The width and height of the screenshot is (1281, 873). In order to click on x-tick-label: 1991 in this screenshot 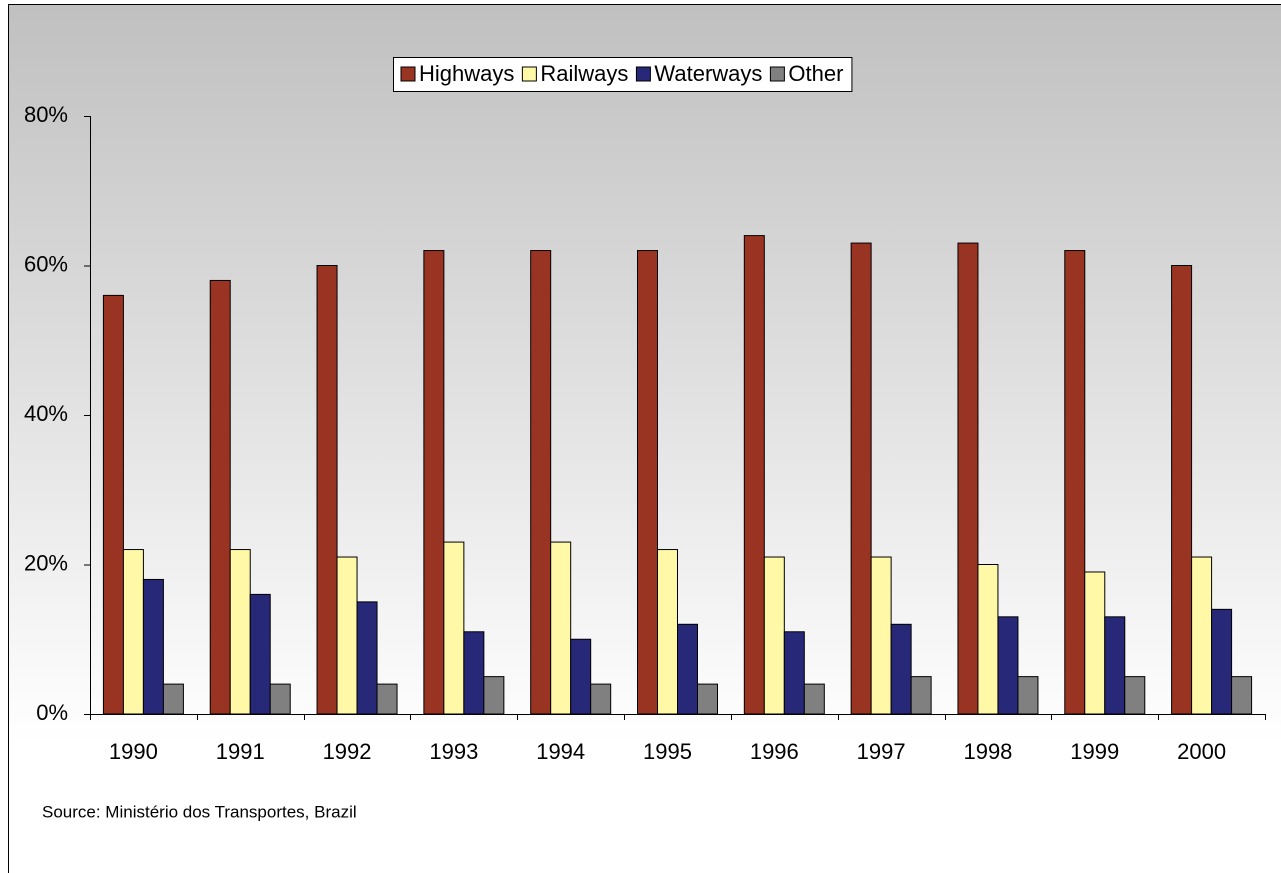, I will do `click(240, 751)`.